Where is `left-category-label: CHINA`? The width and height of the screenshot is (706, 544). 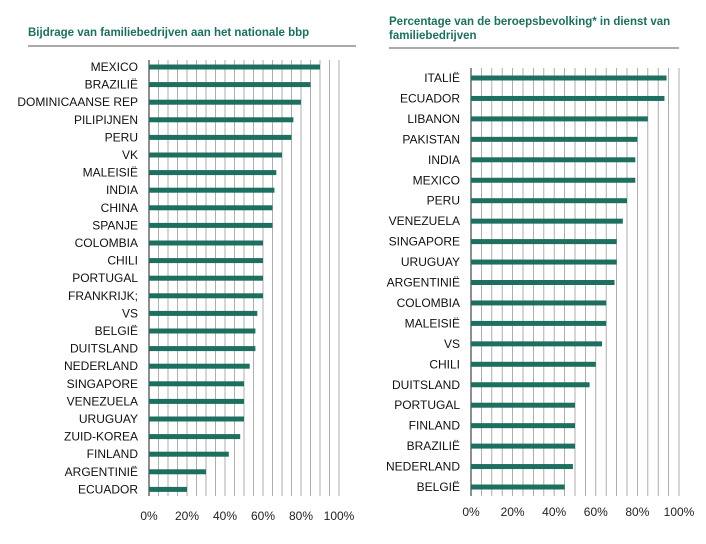 left-category-label: CHINA is located at coordinates (119, 208).